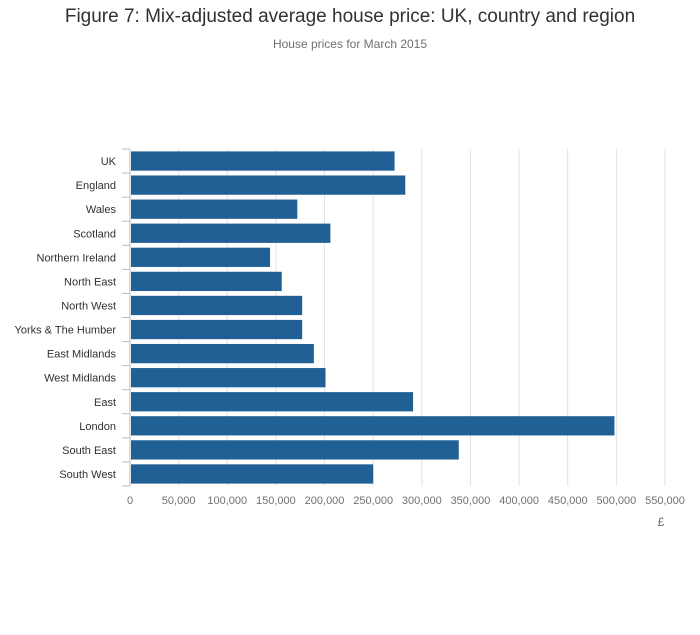  Describe the element at coordinates (77, 258) in the screenshot. I see `category-label: Northern Ireland` at that location.